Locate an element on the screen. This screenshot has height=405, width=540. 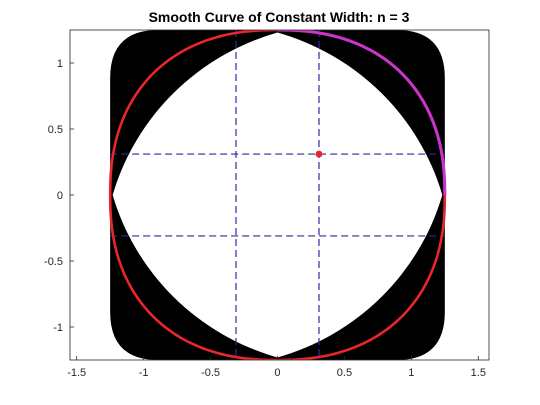
x-tick-label: 0.5 is located at coordinates (344, 373).